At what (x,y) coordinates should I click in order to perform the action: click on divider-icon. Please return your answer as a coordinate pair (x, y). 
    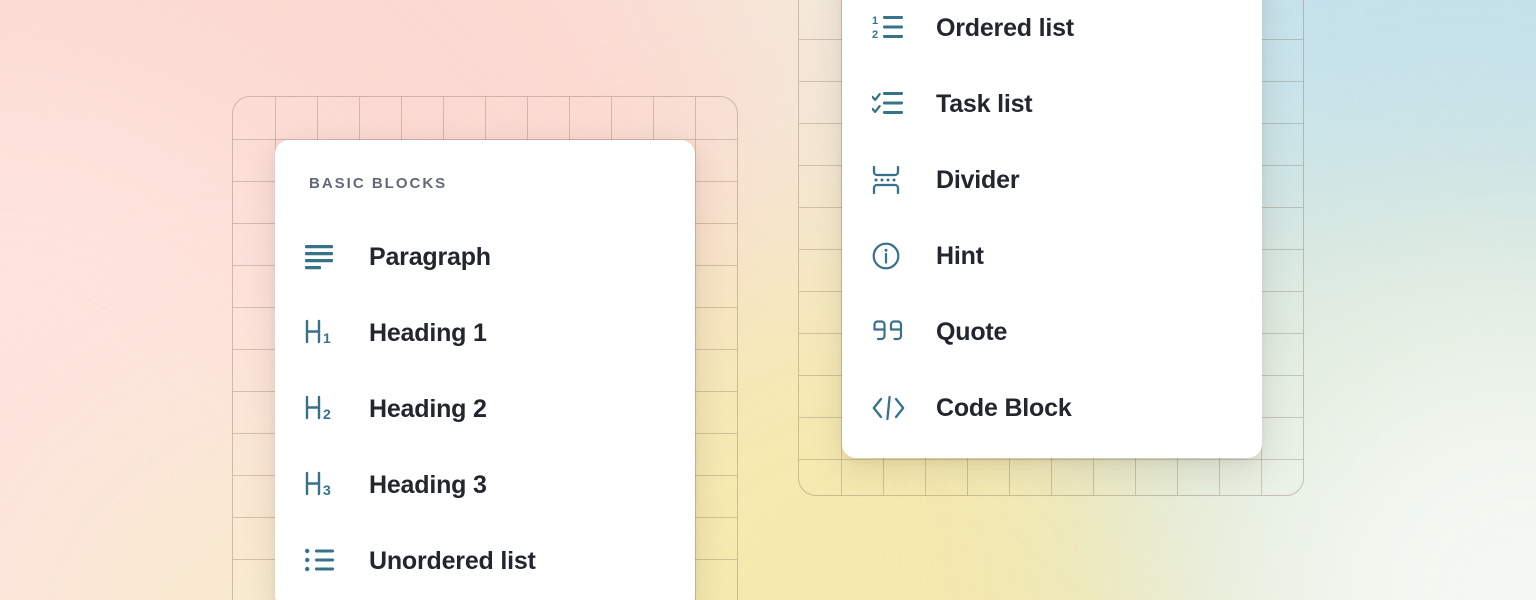
    Looking at the image, I should click on (894, 180).